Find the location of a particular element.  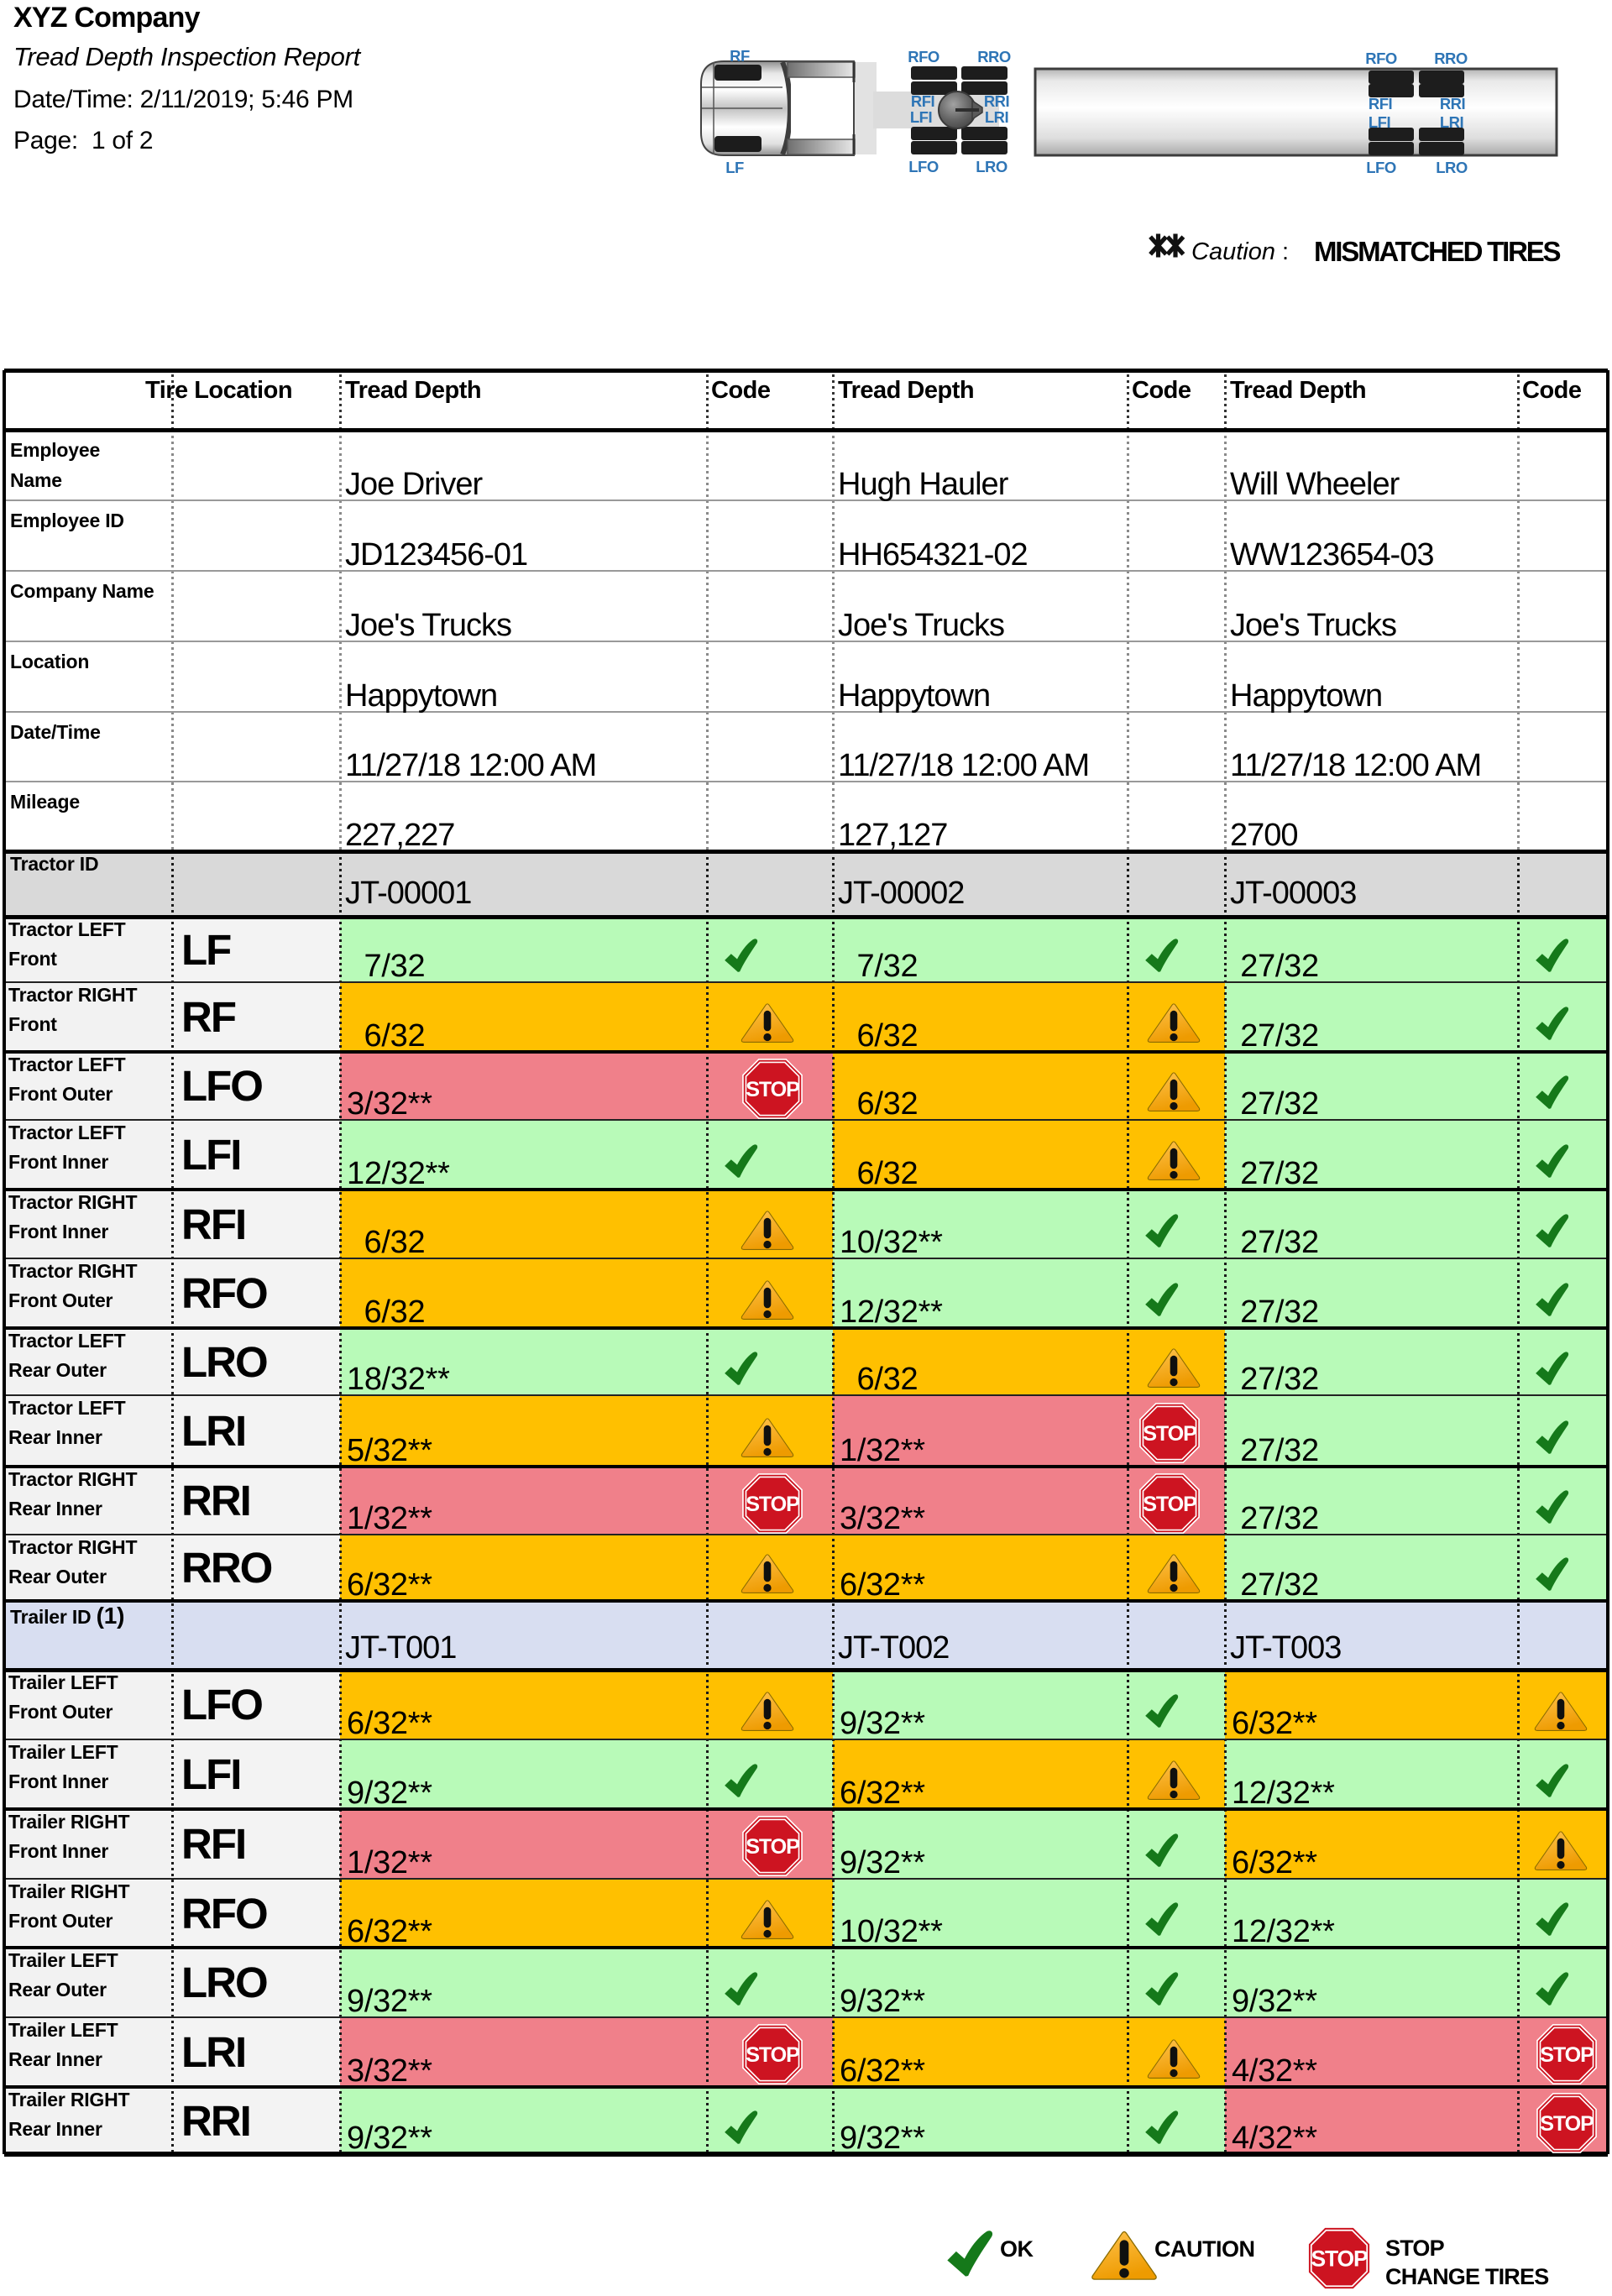

svg-text: LF is located at coordinates (734, 167).